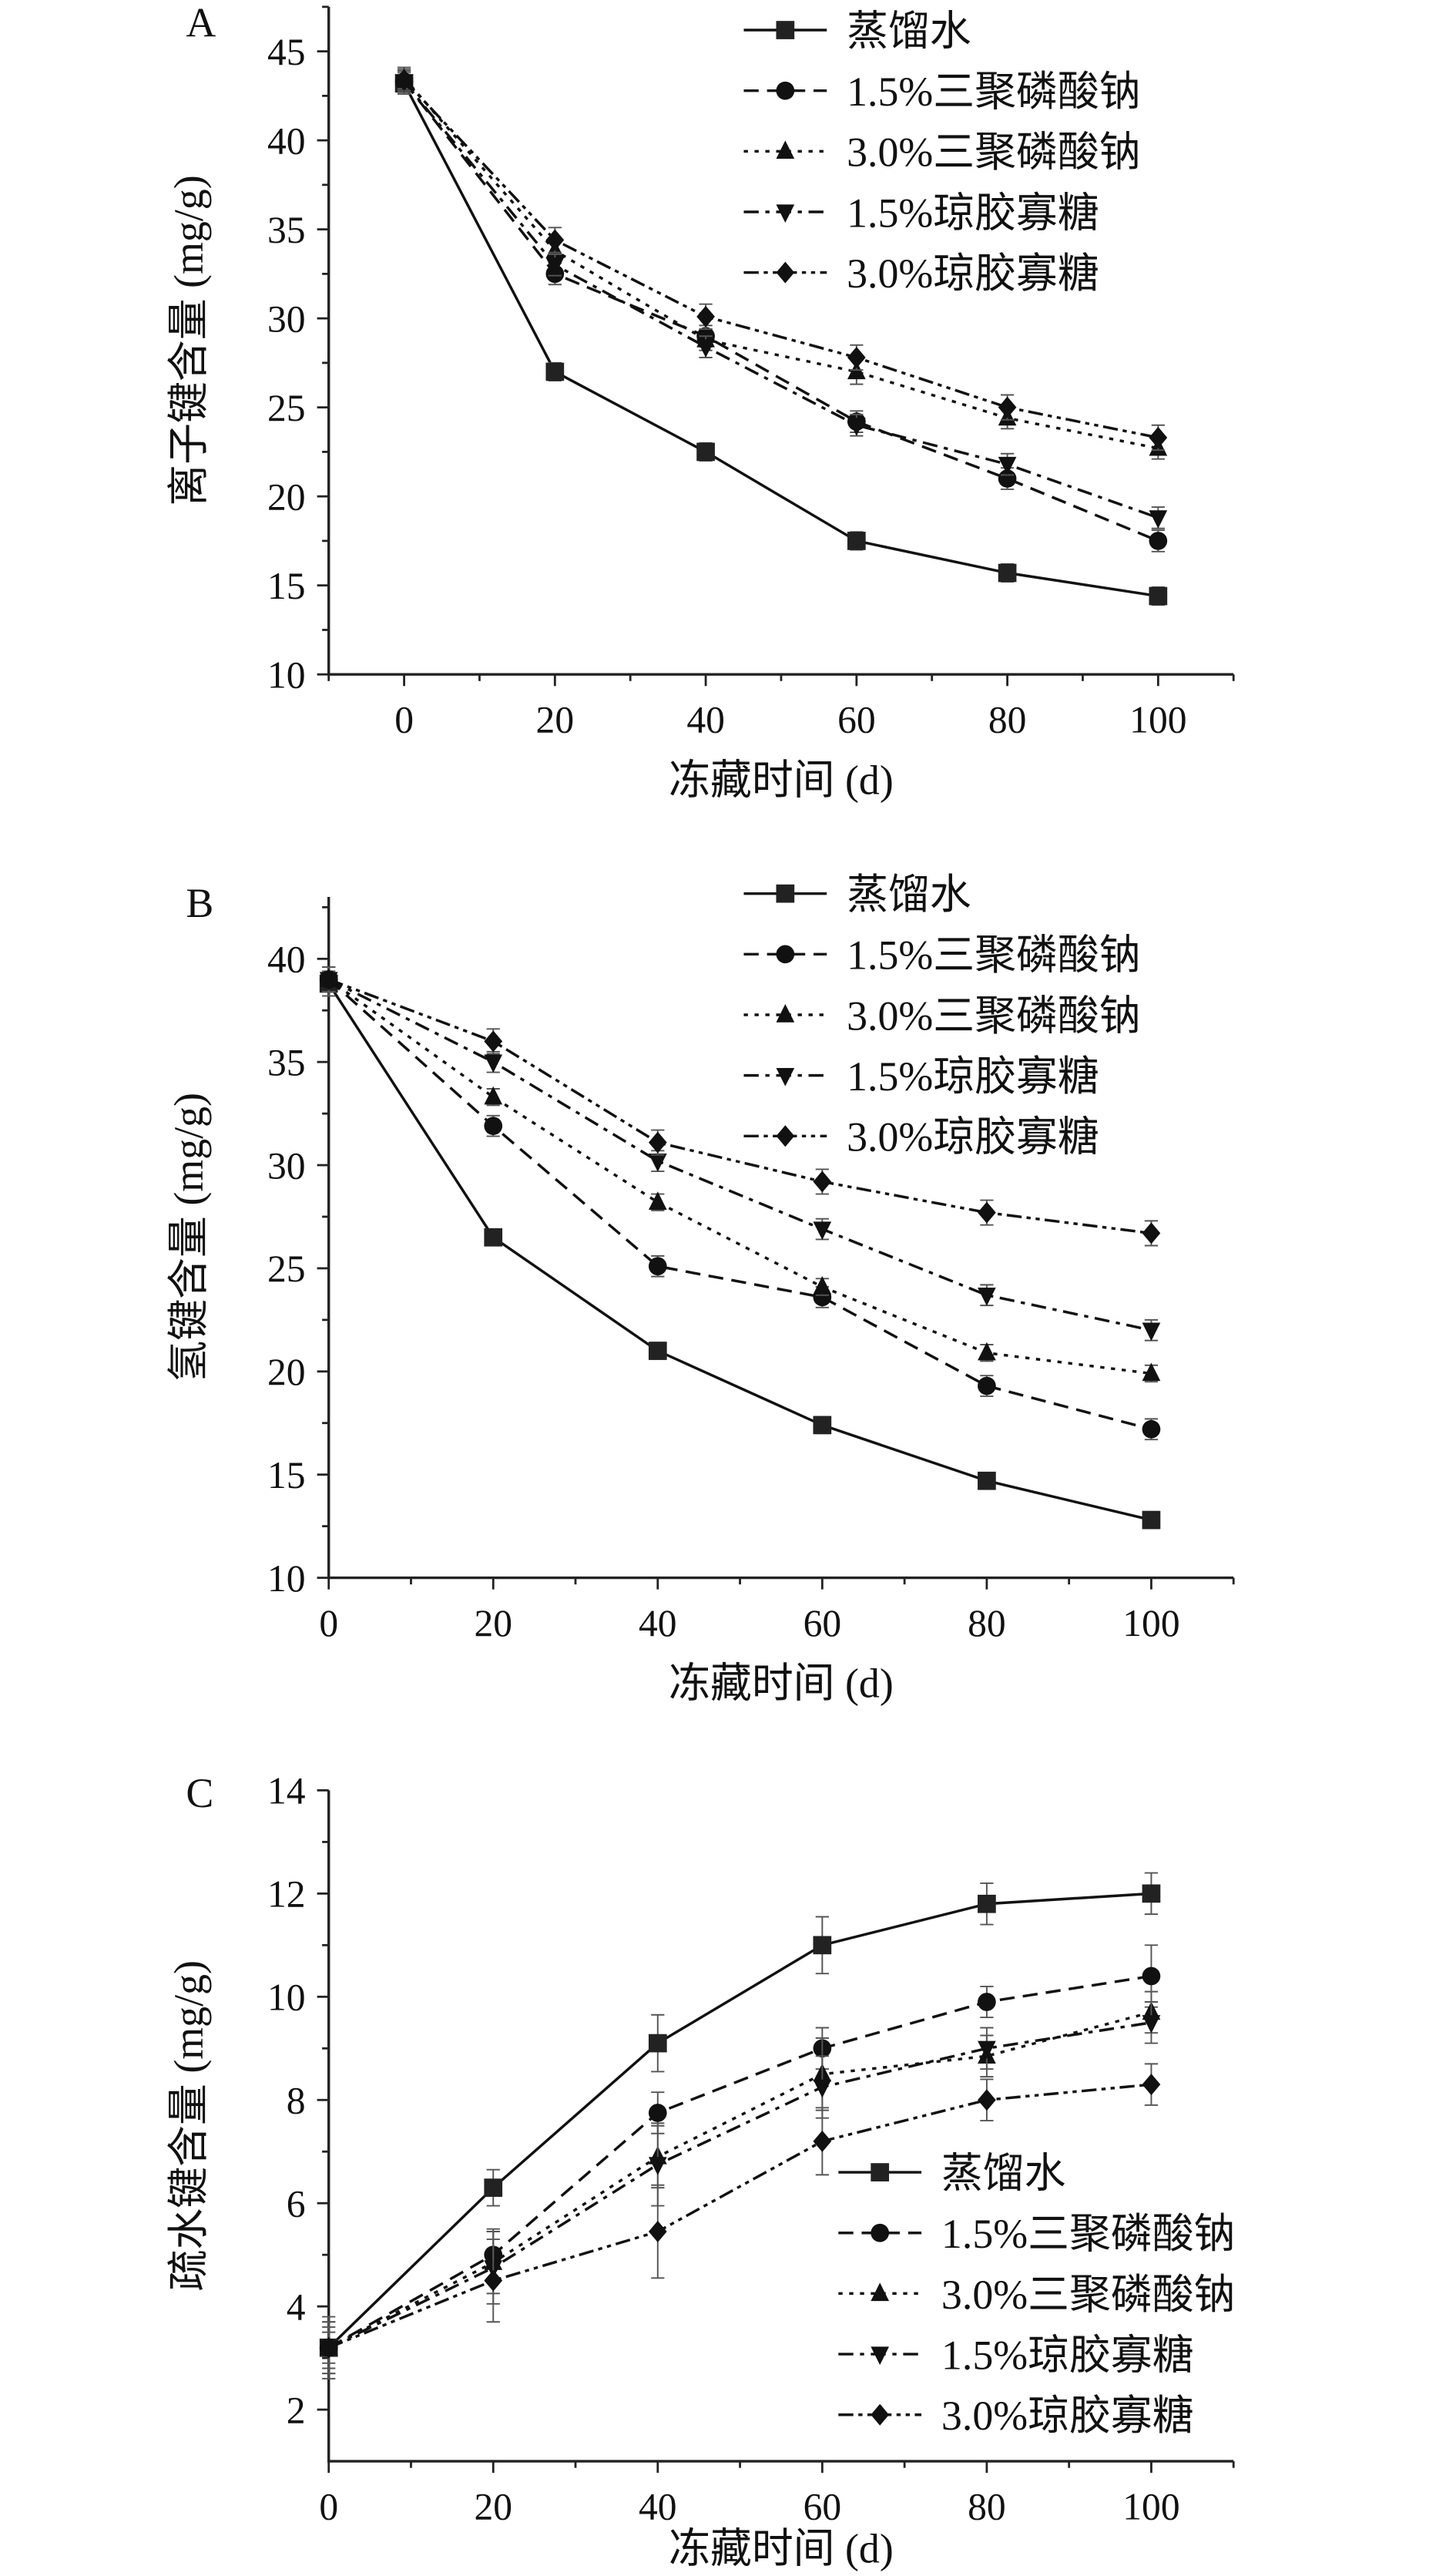  Describe the element at coordinates (286, 52) in the screenshot. I see `y-tick-label: 45` at that location.